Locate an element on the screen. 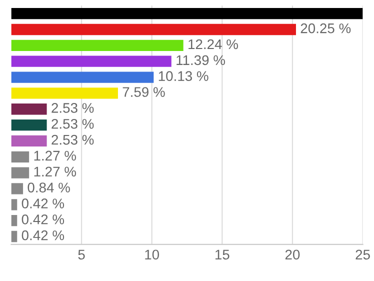 The height and width of the screenshot is (281, 374). data-label: 7.59 % is located at coordinates (143, 92).